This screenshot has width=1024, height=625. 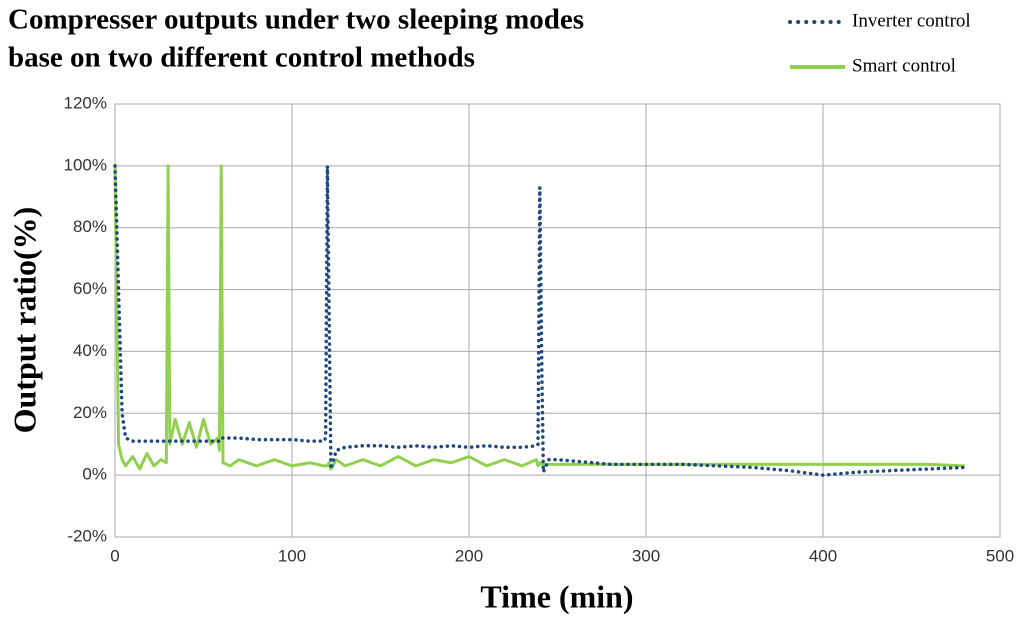 What do you see at coordinates (292, 555) in the screenshot?
I see `x-tick-label: 100` at bounding box center [292, 555].